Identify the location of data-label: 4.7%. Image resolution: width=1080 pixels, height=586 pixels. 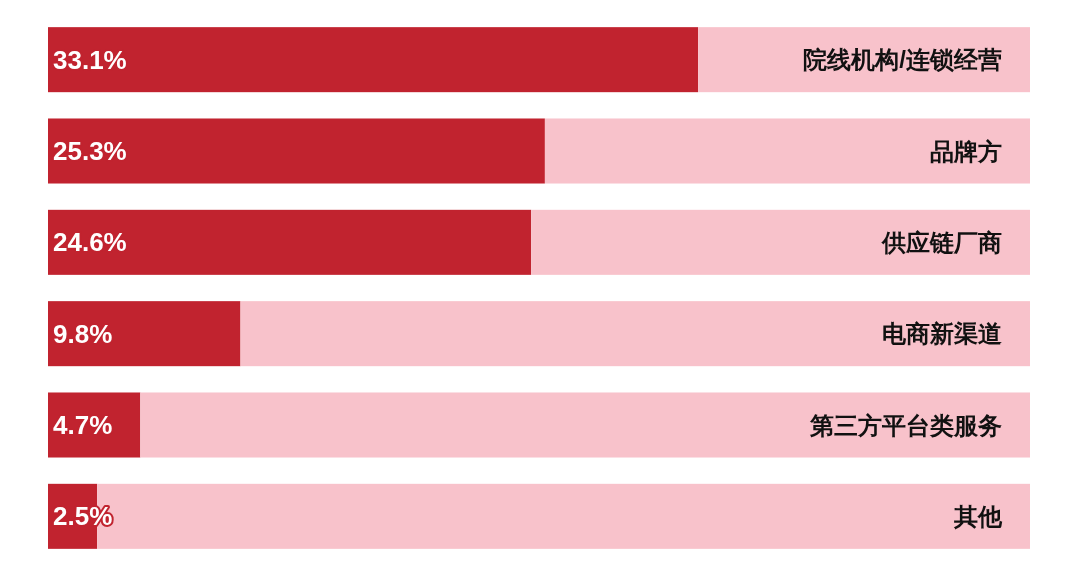
(83, 425).